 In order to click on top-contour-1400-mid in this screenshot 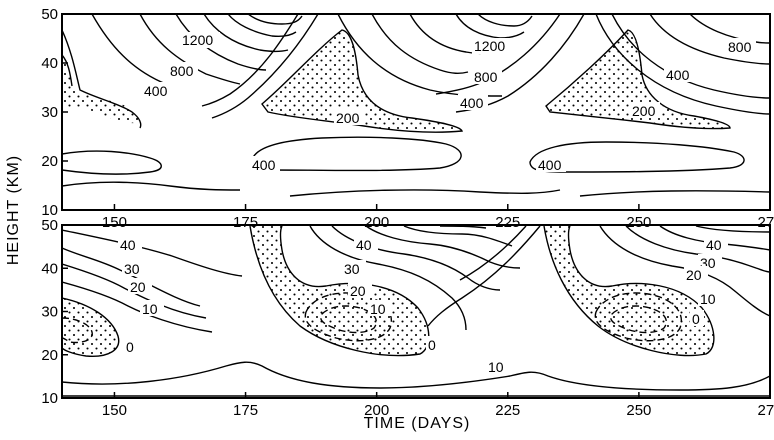, I will do `click(505, 20)`.